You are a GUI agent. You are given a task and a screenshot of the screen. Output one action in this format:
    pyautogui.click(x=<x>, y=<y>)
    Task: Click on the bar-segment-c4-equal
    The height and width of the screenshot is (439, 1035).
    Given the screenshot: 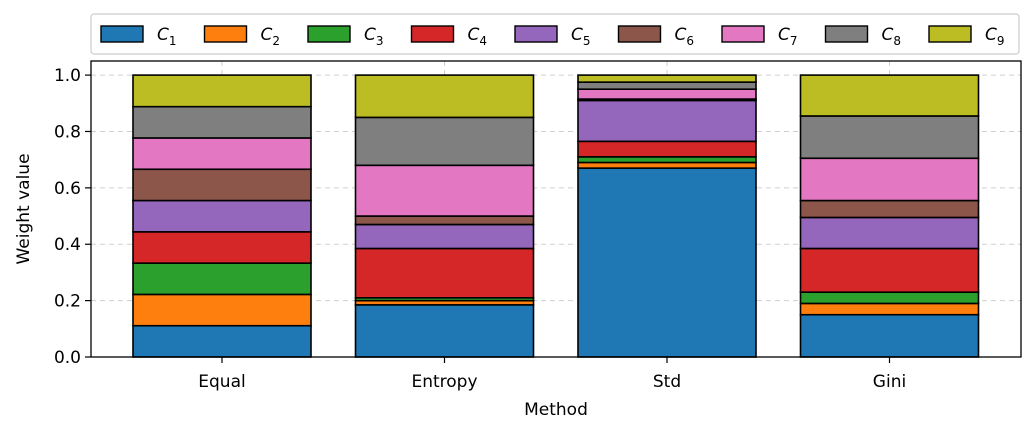 What is the action you would take?
    pyautogui.click(x=222, y=247)
    